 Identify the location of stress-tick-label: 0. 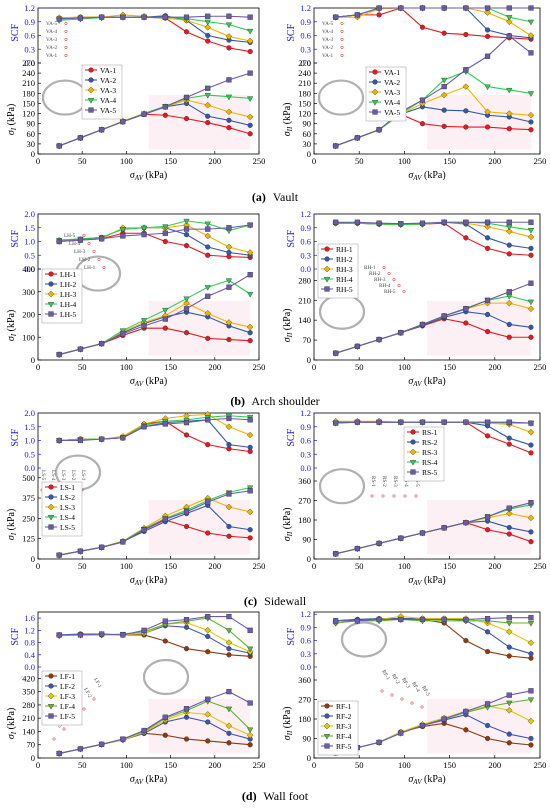
(309, 360).